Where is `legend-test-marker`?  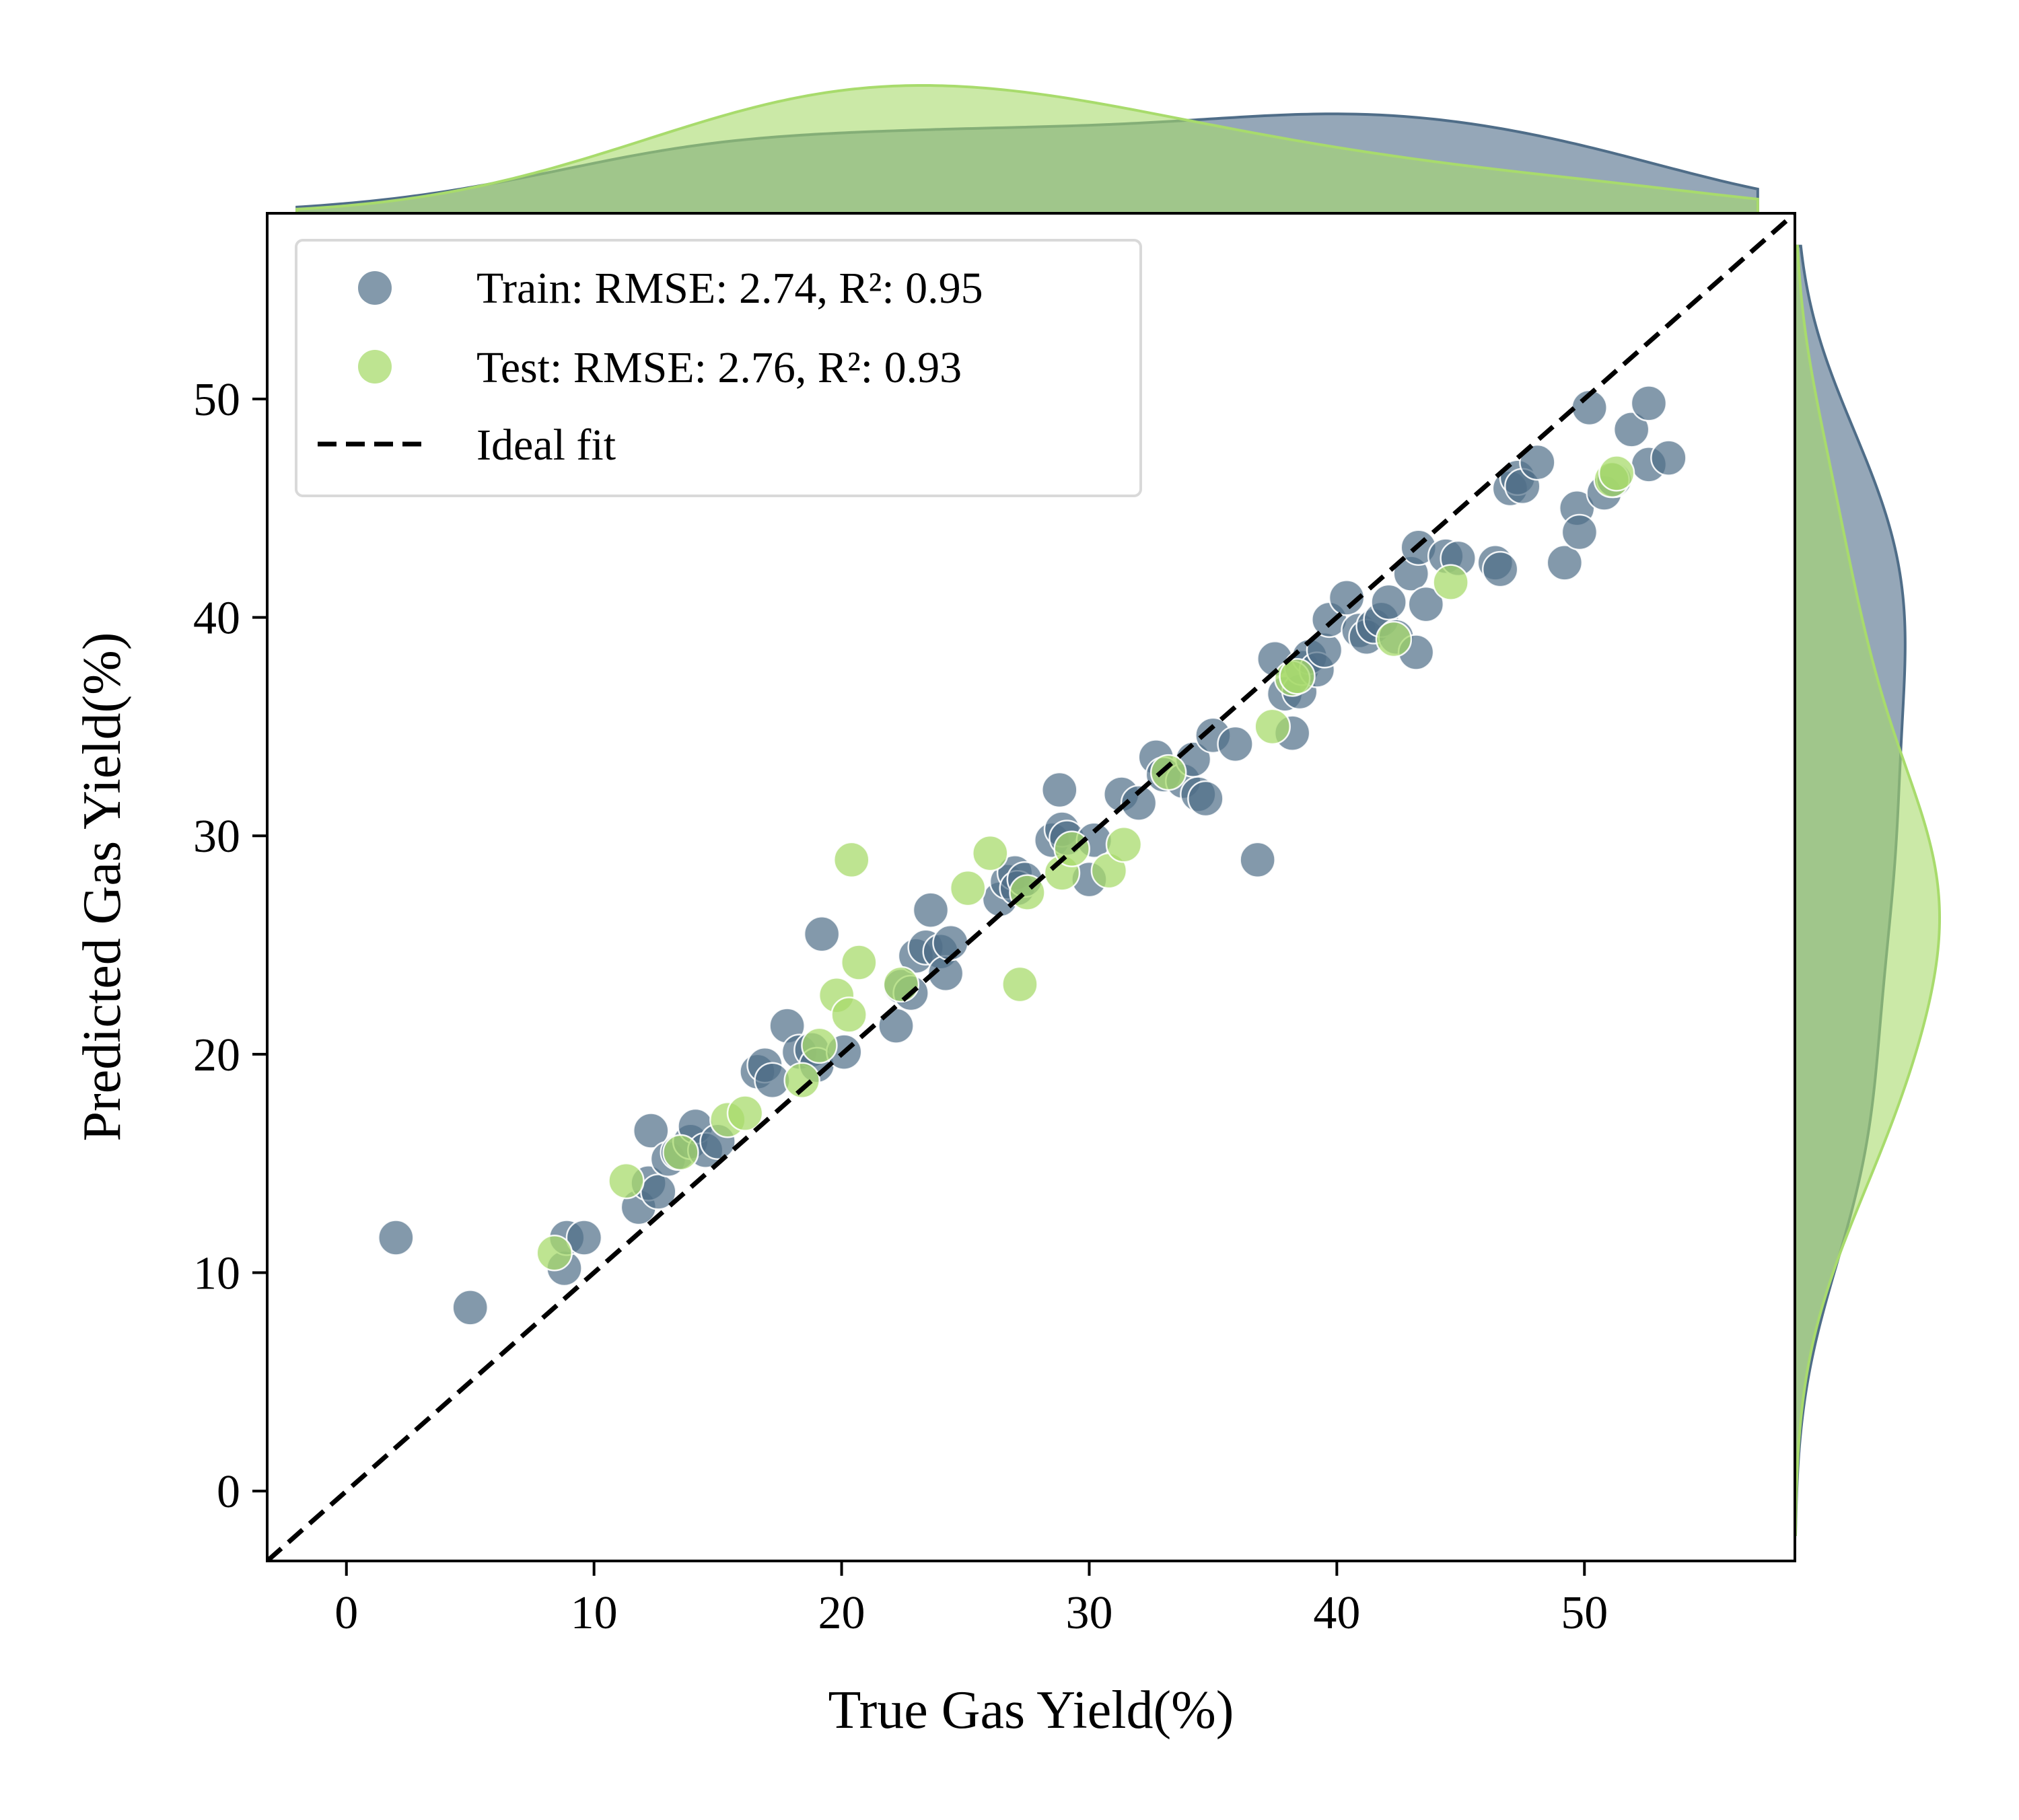 legend-test-marker is located at coordinates (375, 367).